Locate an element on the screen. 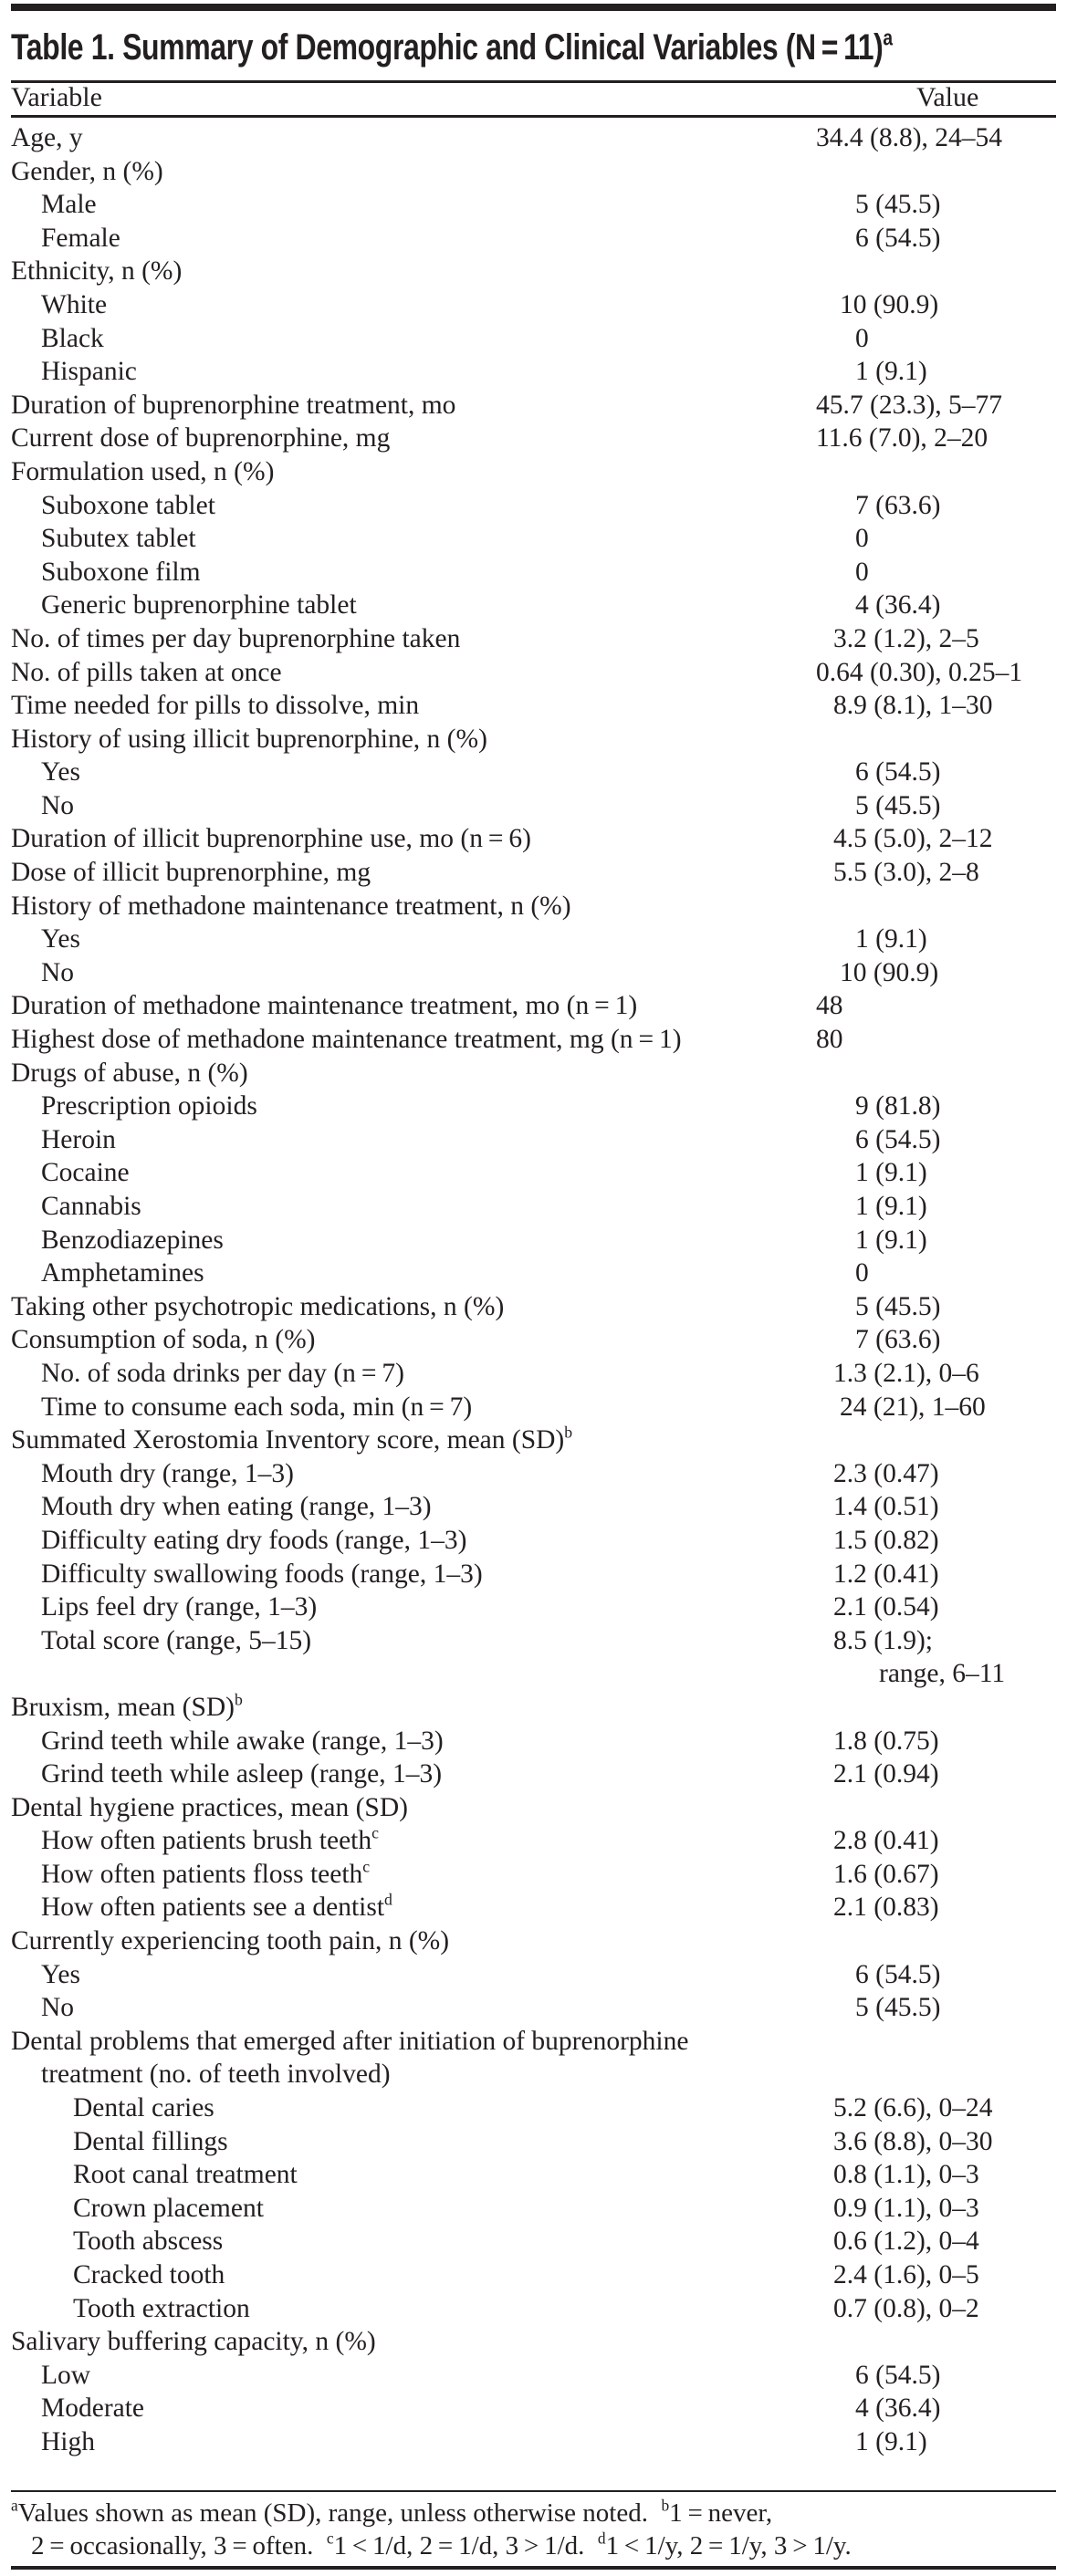 The width and height of the screenshot is (1067, 2576). row-label: How often patients floss teethc is located at coordinates (205, 1875).